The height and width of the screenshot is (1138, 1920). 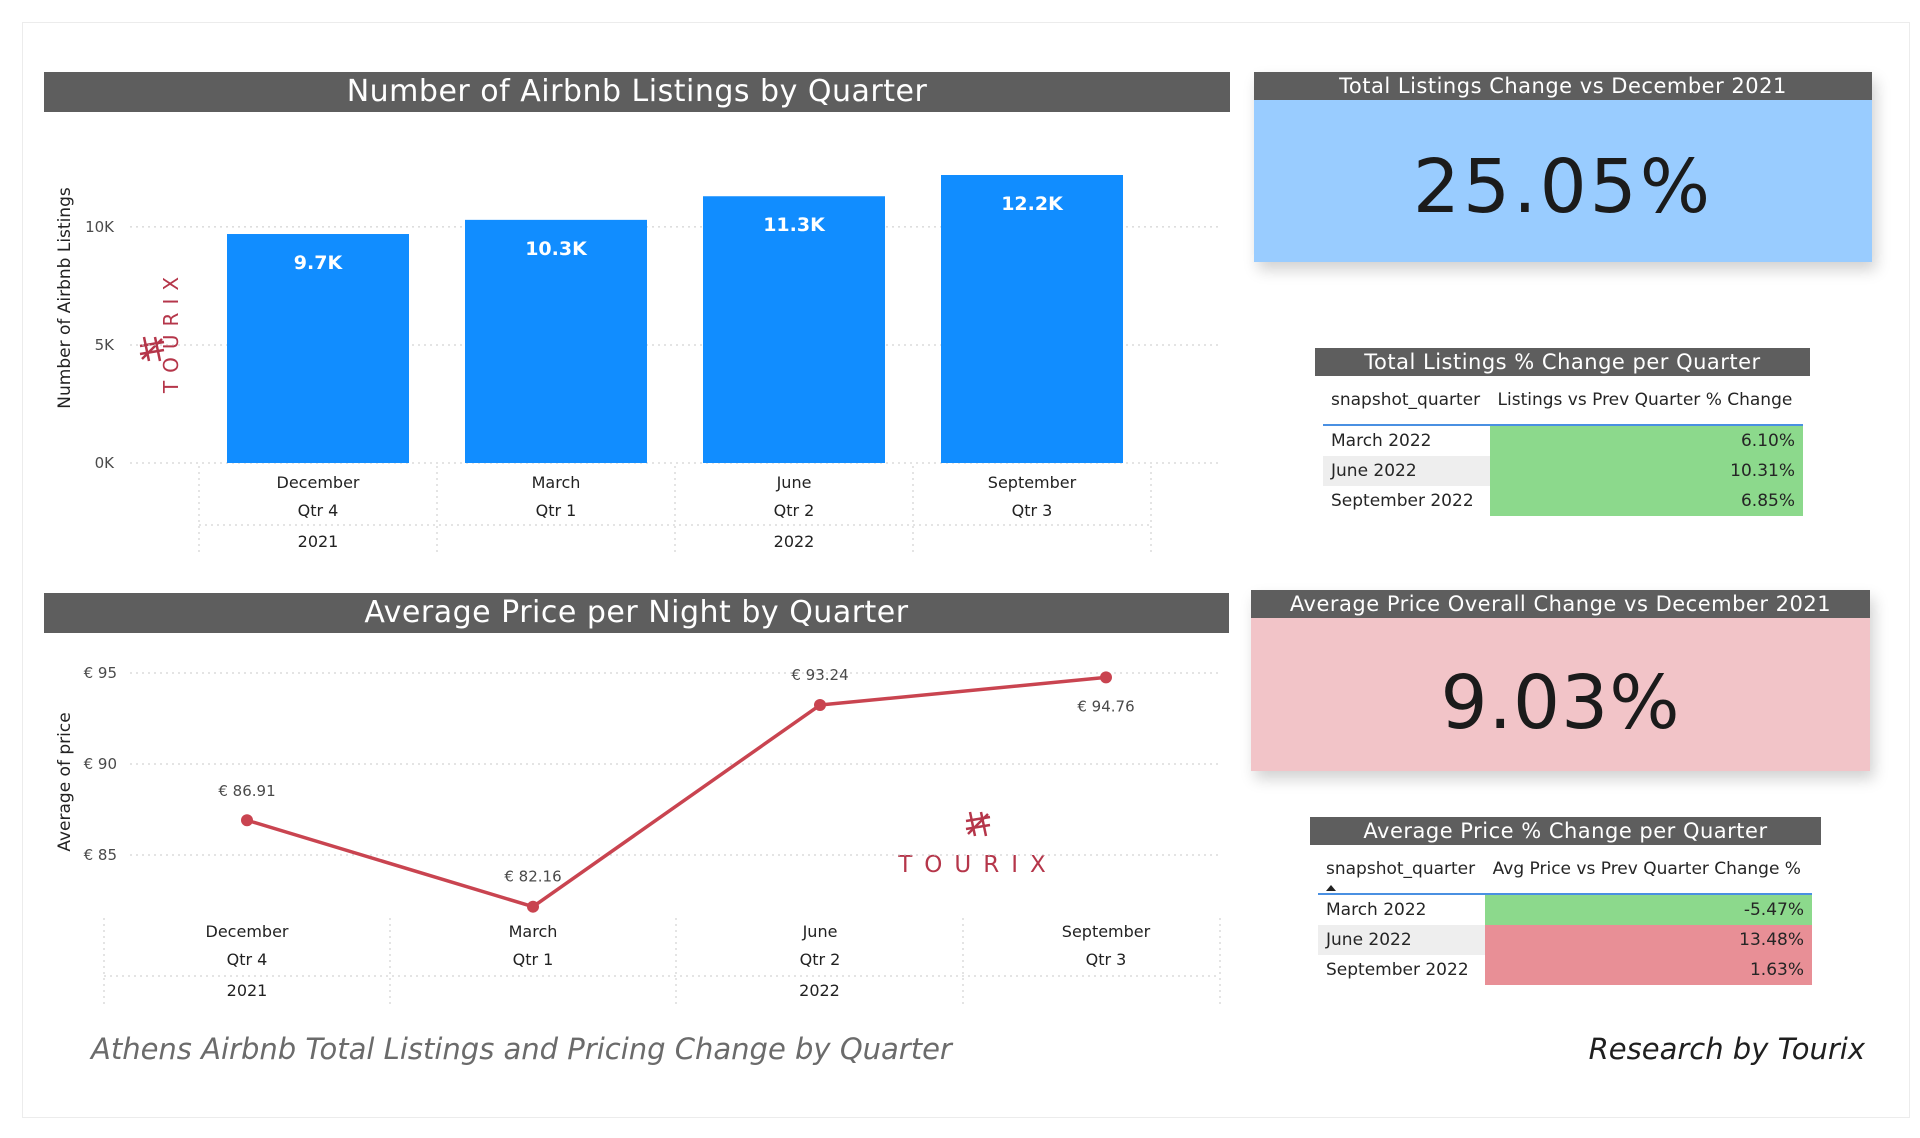 I want to click on y-tick-label: 5K, so click(x=105, y=345).